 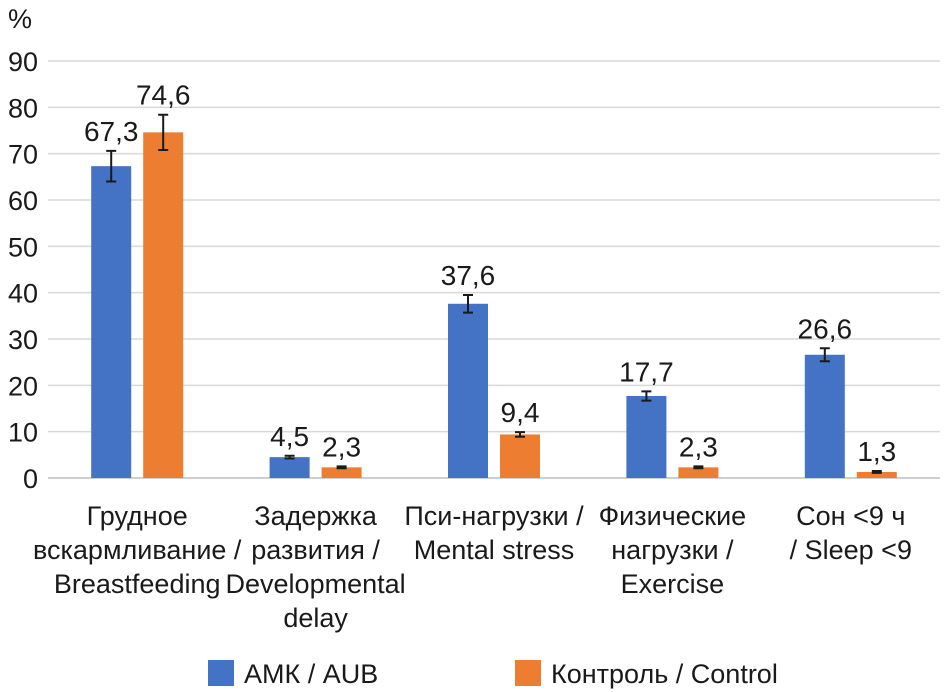 I want to click on y-tick-label: 70, so click(x=23, y=155).